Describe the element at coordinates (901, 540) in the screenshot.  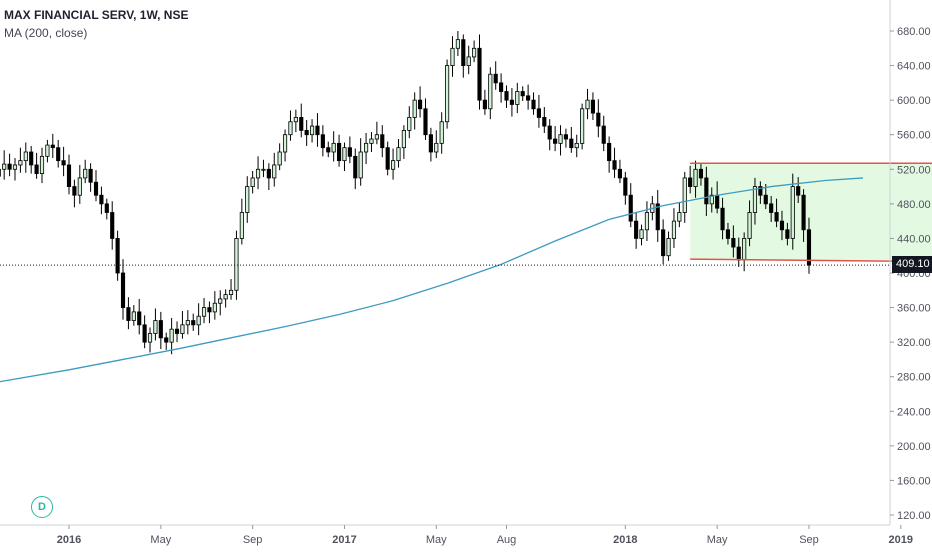
I see `x-tick-label: 2019` at that location.